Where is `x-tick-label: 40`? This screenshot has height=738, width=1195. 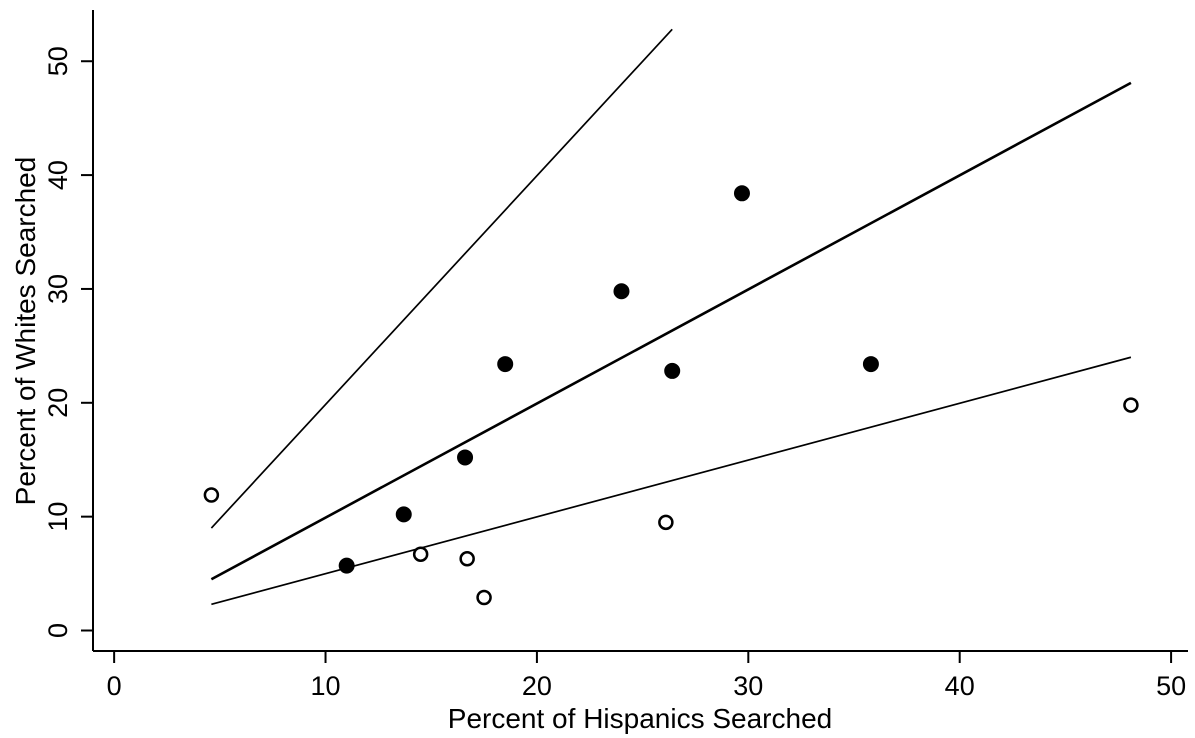 x-tick-label: 40 is located at coordinates (960, 686).